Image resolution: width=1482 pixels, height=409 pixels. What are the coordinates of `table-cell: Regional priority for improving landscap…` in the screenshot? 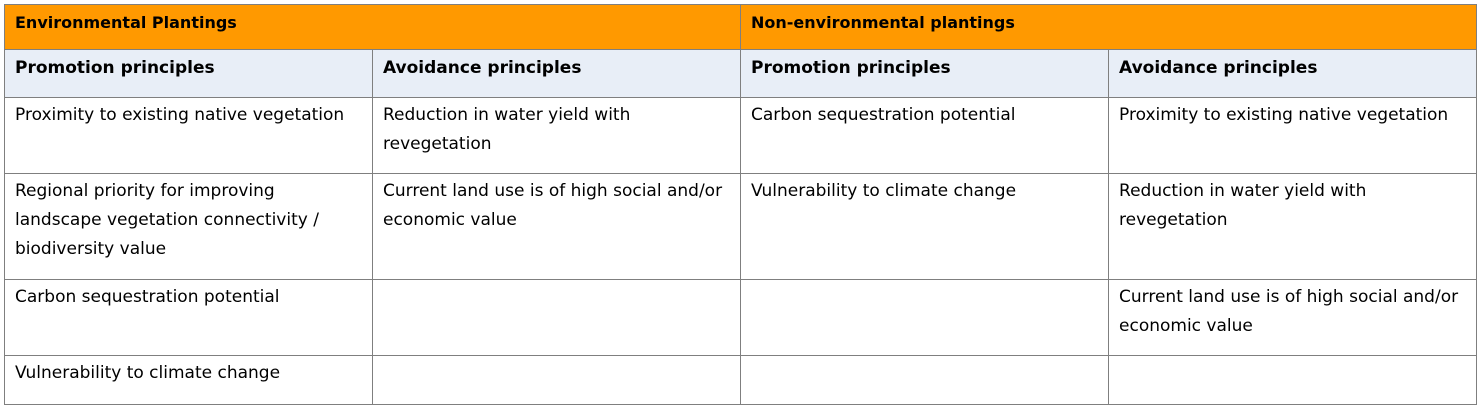 It's located at (188, 226).